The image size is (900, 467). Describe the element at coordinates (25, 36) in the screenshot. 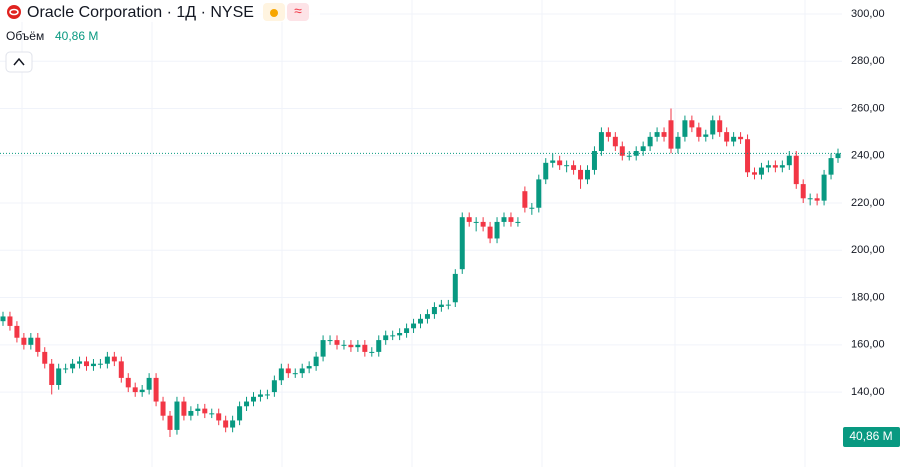

I see `volume-label: Объём` at that location.